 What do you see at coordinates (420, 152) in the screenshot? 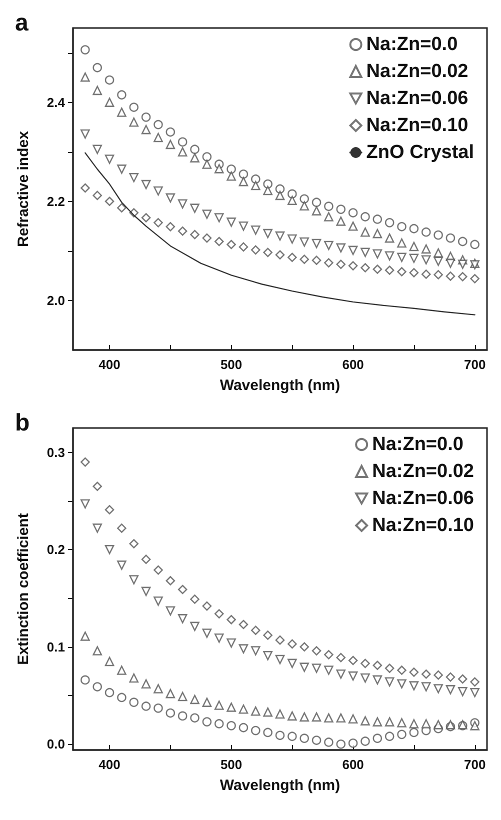
I see `legend-label: ZnO Crystal` at bounding box center [420, 152].